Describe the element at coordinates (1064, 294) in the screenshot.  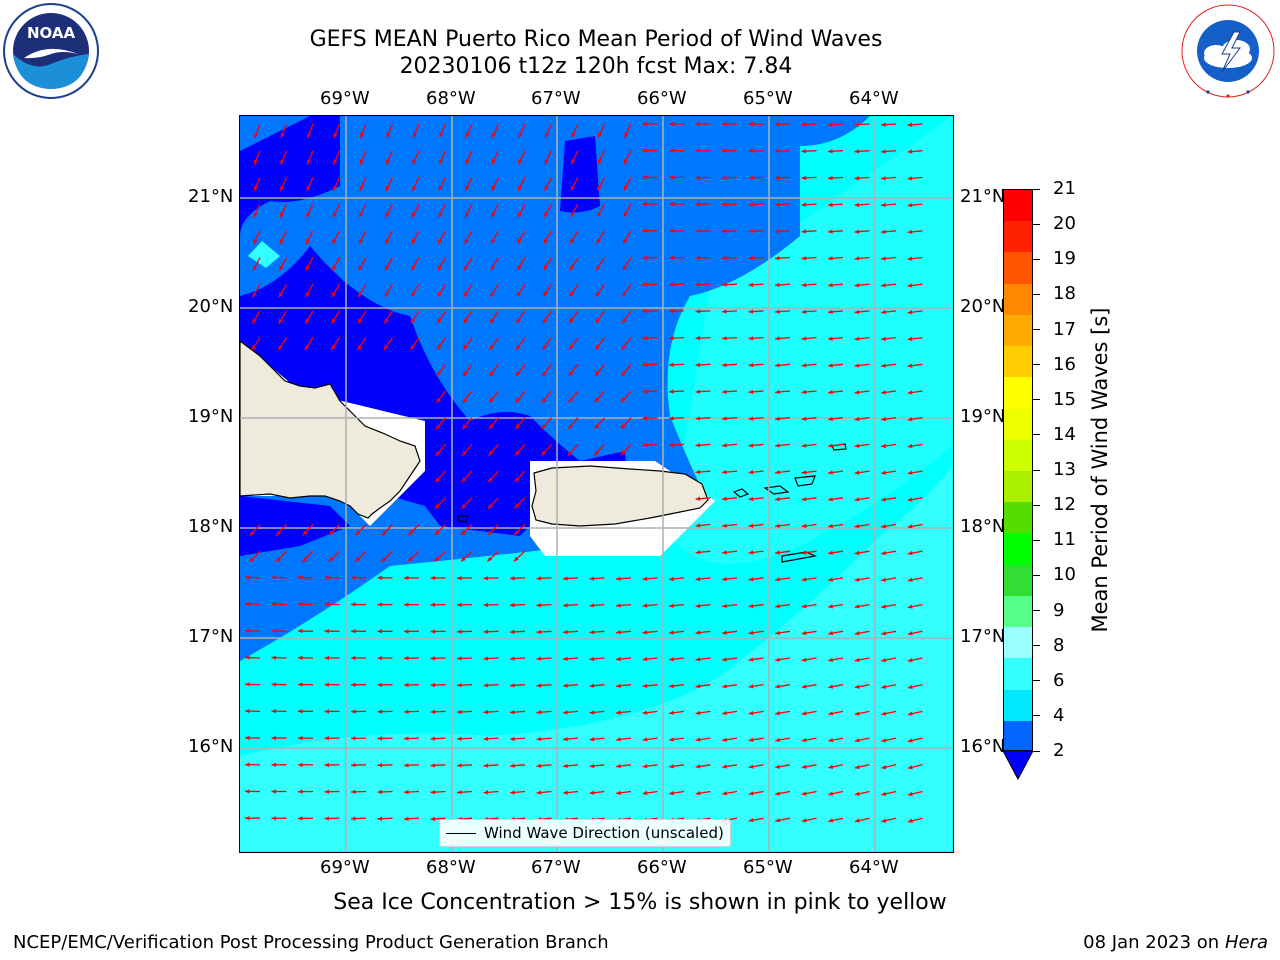
I see `colorbar-tick-label: 18` at that location.